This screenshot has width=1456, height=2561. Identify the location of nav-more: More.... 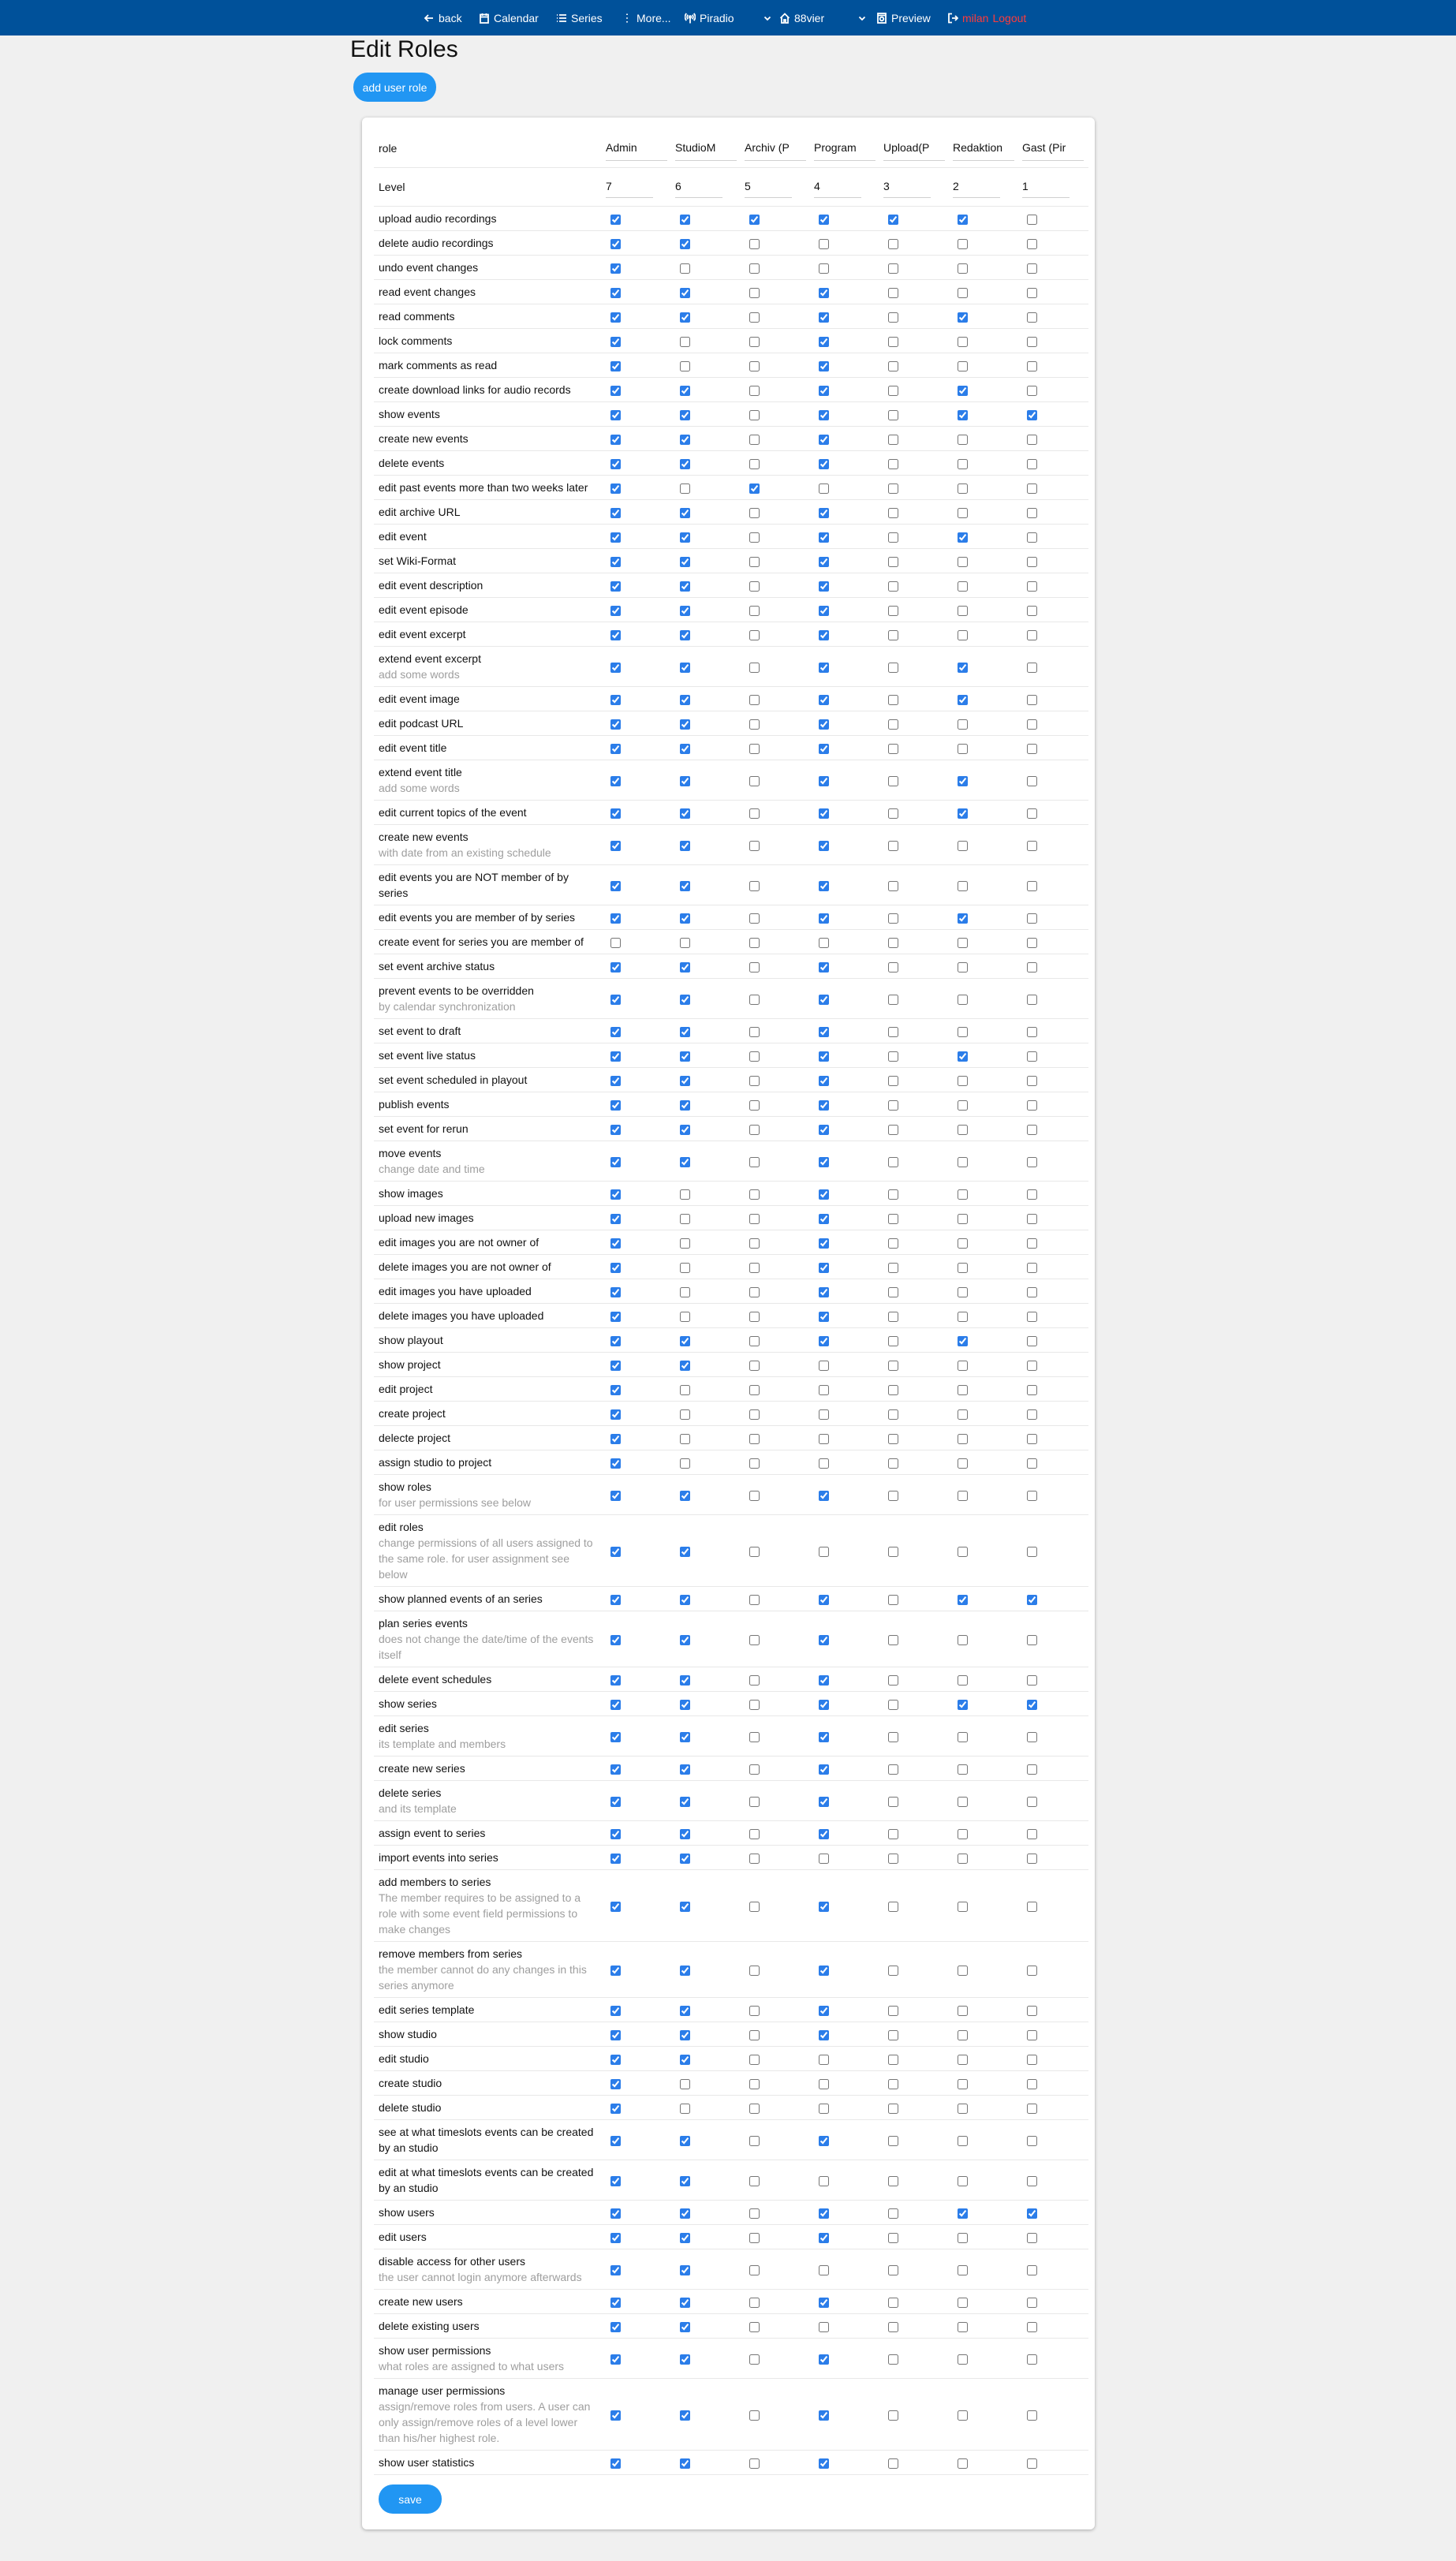
(646, 17).